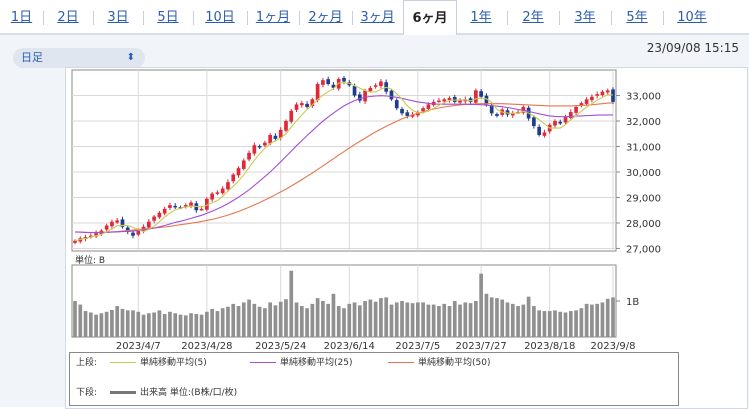 The height and width of the screenshot is (409, 749). What do you see at coordinates (481, 17) in the screenshot?
I see `tab-9: 1年` at bounding box center [481, 17].